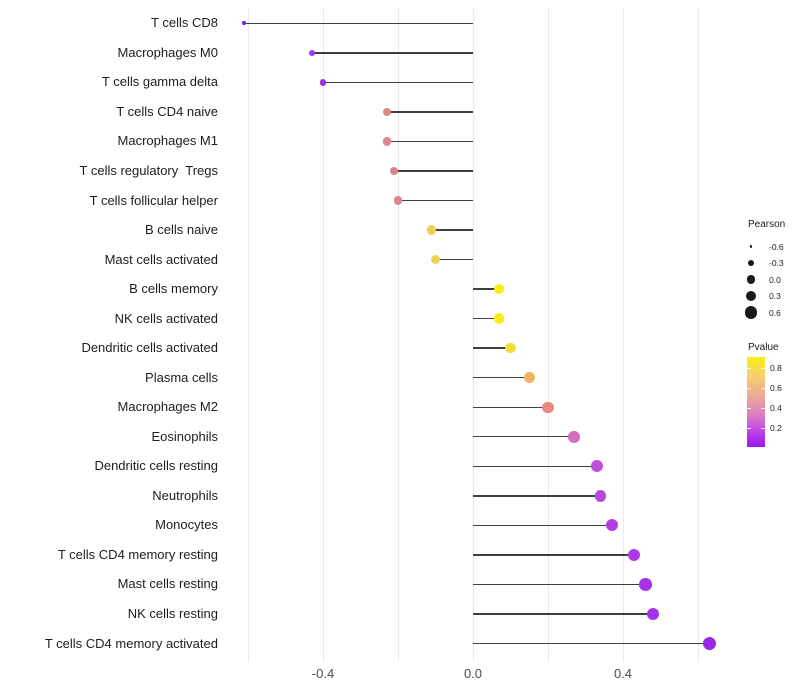 This screenshot has width=800, height=700. Describe the element at coordinates (153, 200) in the screenshot. I see `category-label: T cells follicular helper` at that location.